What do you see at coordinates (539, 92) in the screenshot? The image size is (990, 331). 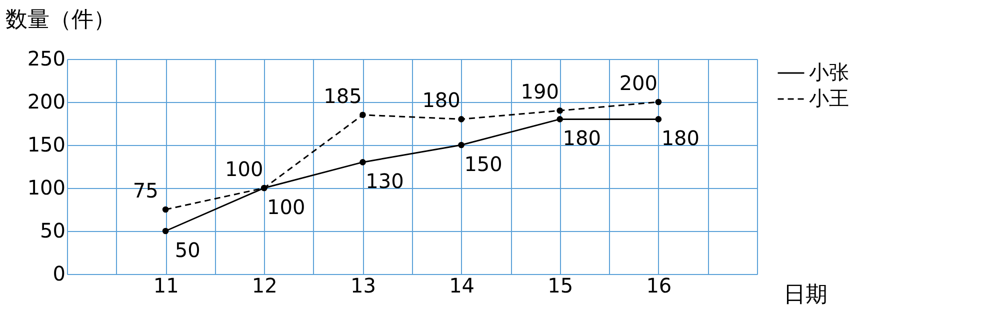 I see `data-label: 190` at bounding box center [539, 92].